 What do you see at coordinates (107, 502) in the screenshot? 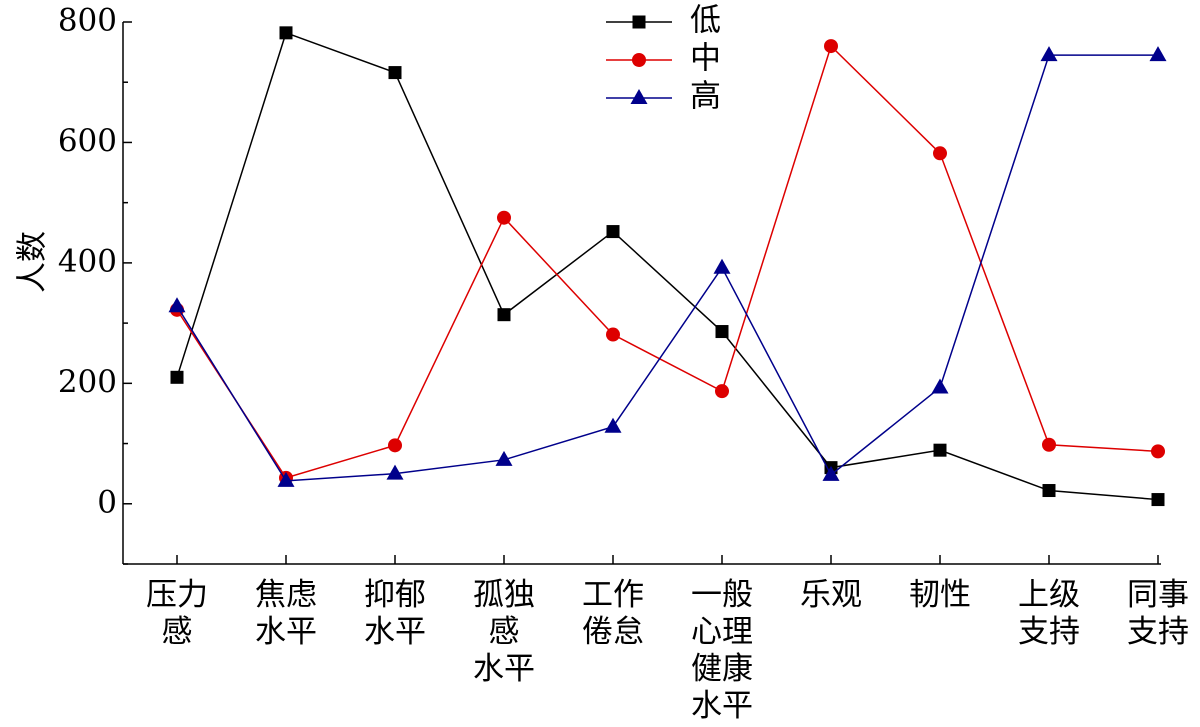
I see `y-tick-label: 0` at bounding box center [107, 502].